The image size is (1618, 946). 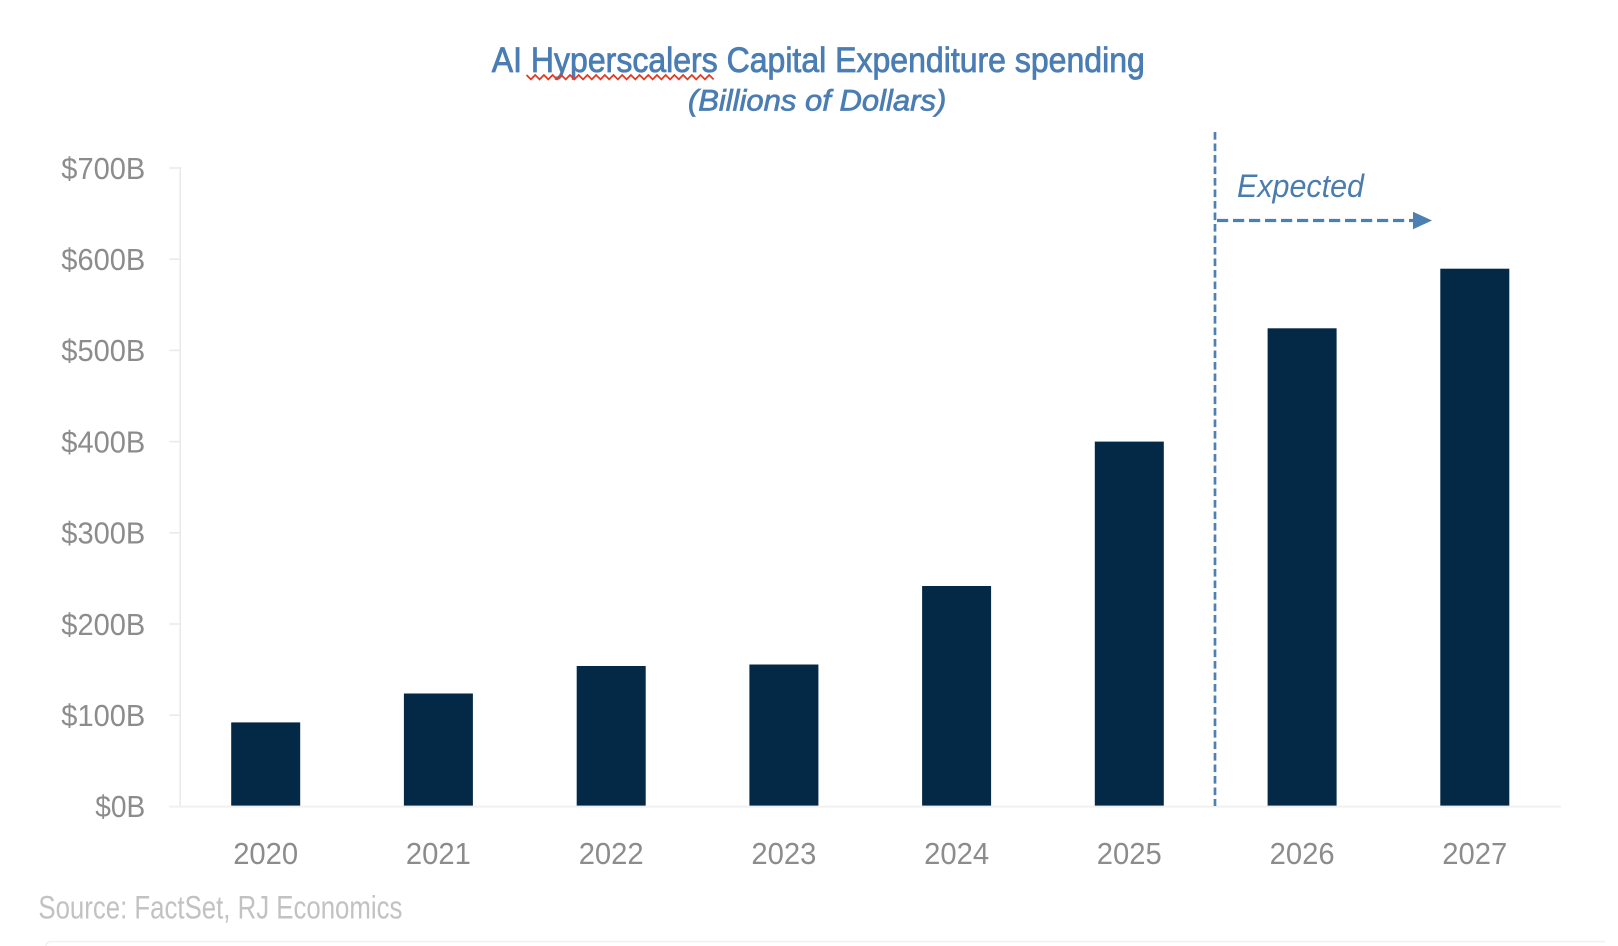 What do you see at coordinates (103, 350) in the screenshot?
I see `svg-text: $500B` at bounding box center [103, 350].